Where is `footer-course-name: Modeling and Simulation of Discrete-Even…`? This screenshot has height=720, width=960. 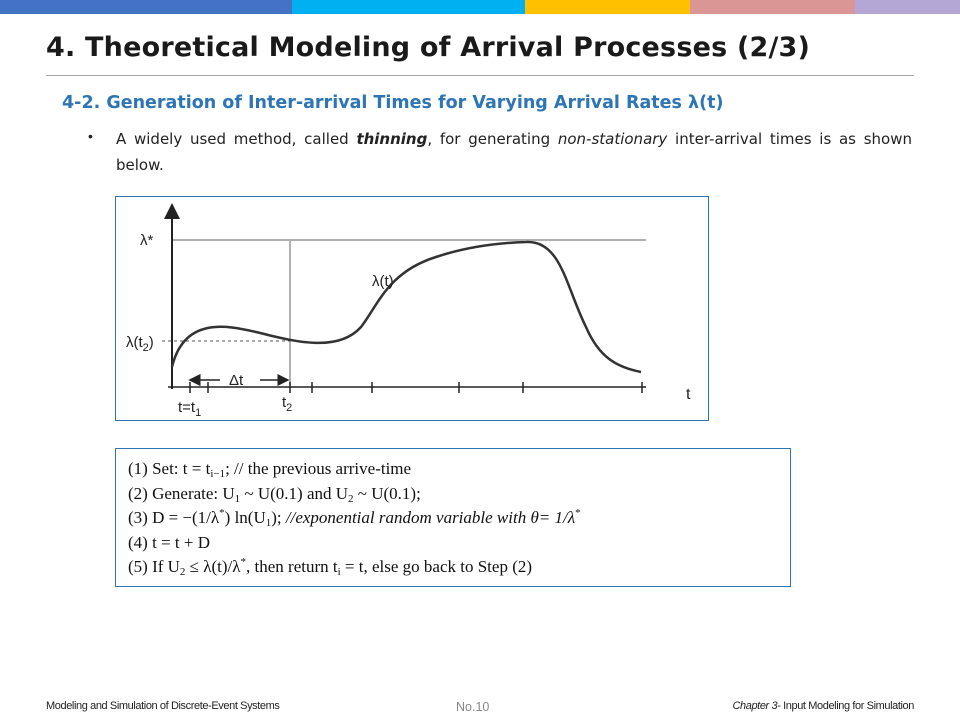 footer-course-name: Modeling and Simulation of Discrete-Even… is located at coordinates (163, 706).